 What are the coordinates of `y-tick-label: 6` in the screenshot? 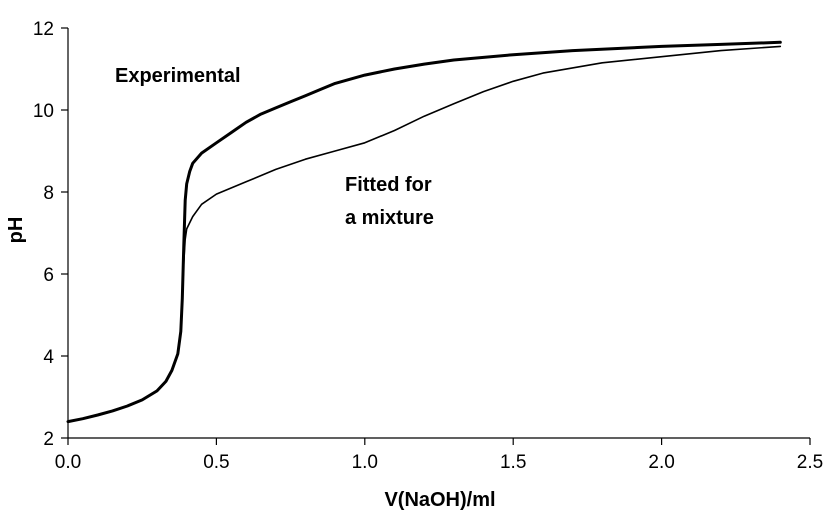 It's located at (48, 275).